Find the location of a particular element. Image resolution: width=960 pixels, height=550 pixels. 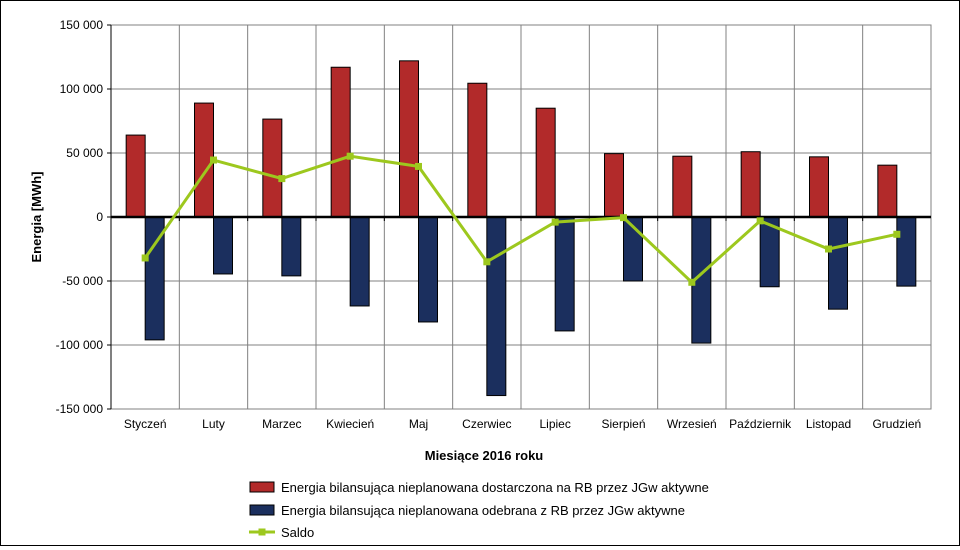

x-tick-label: Grudzień is located at coordinates (896, 424).